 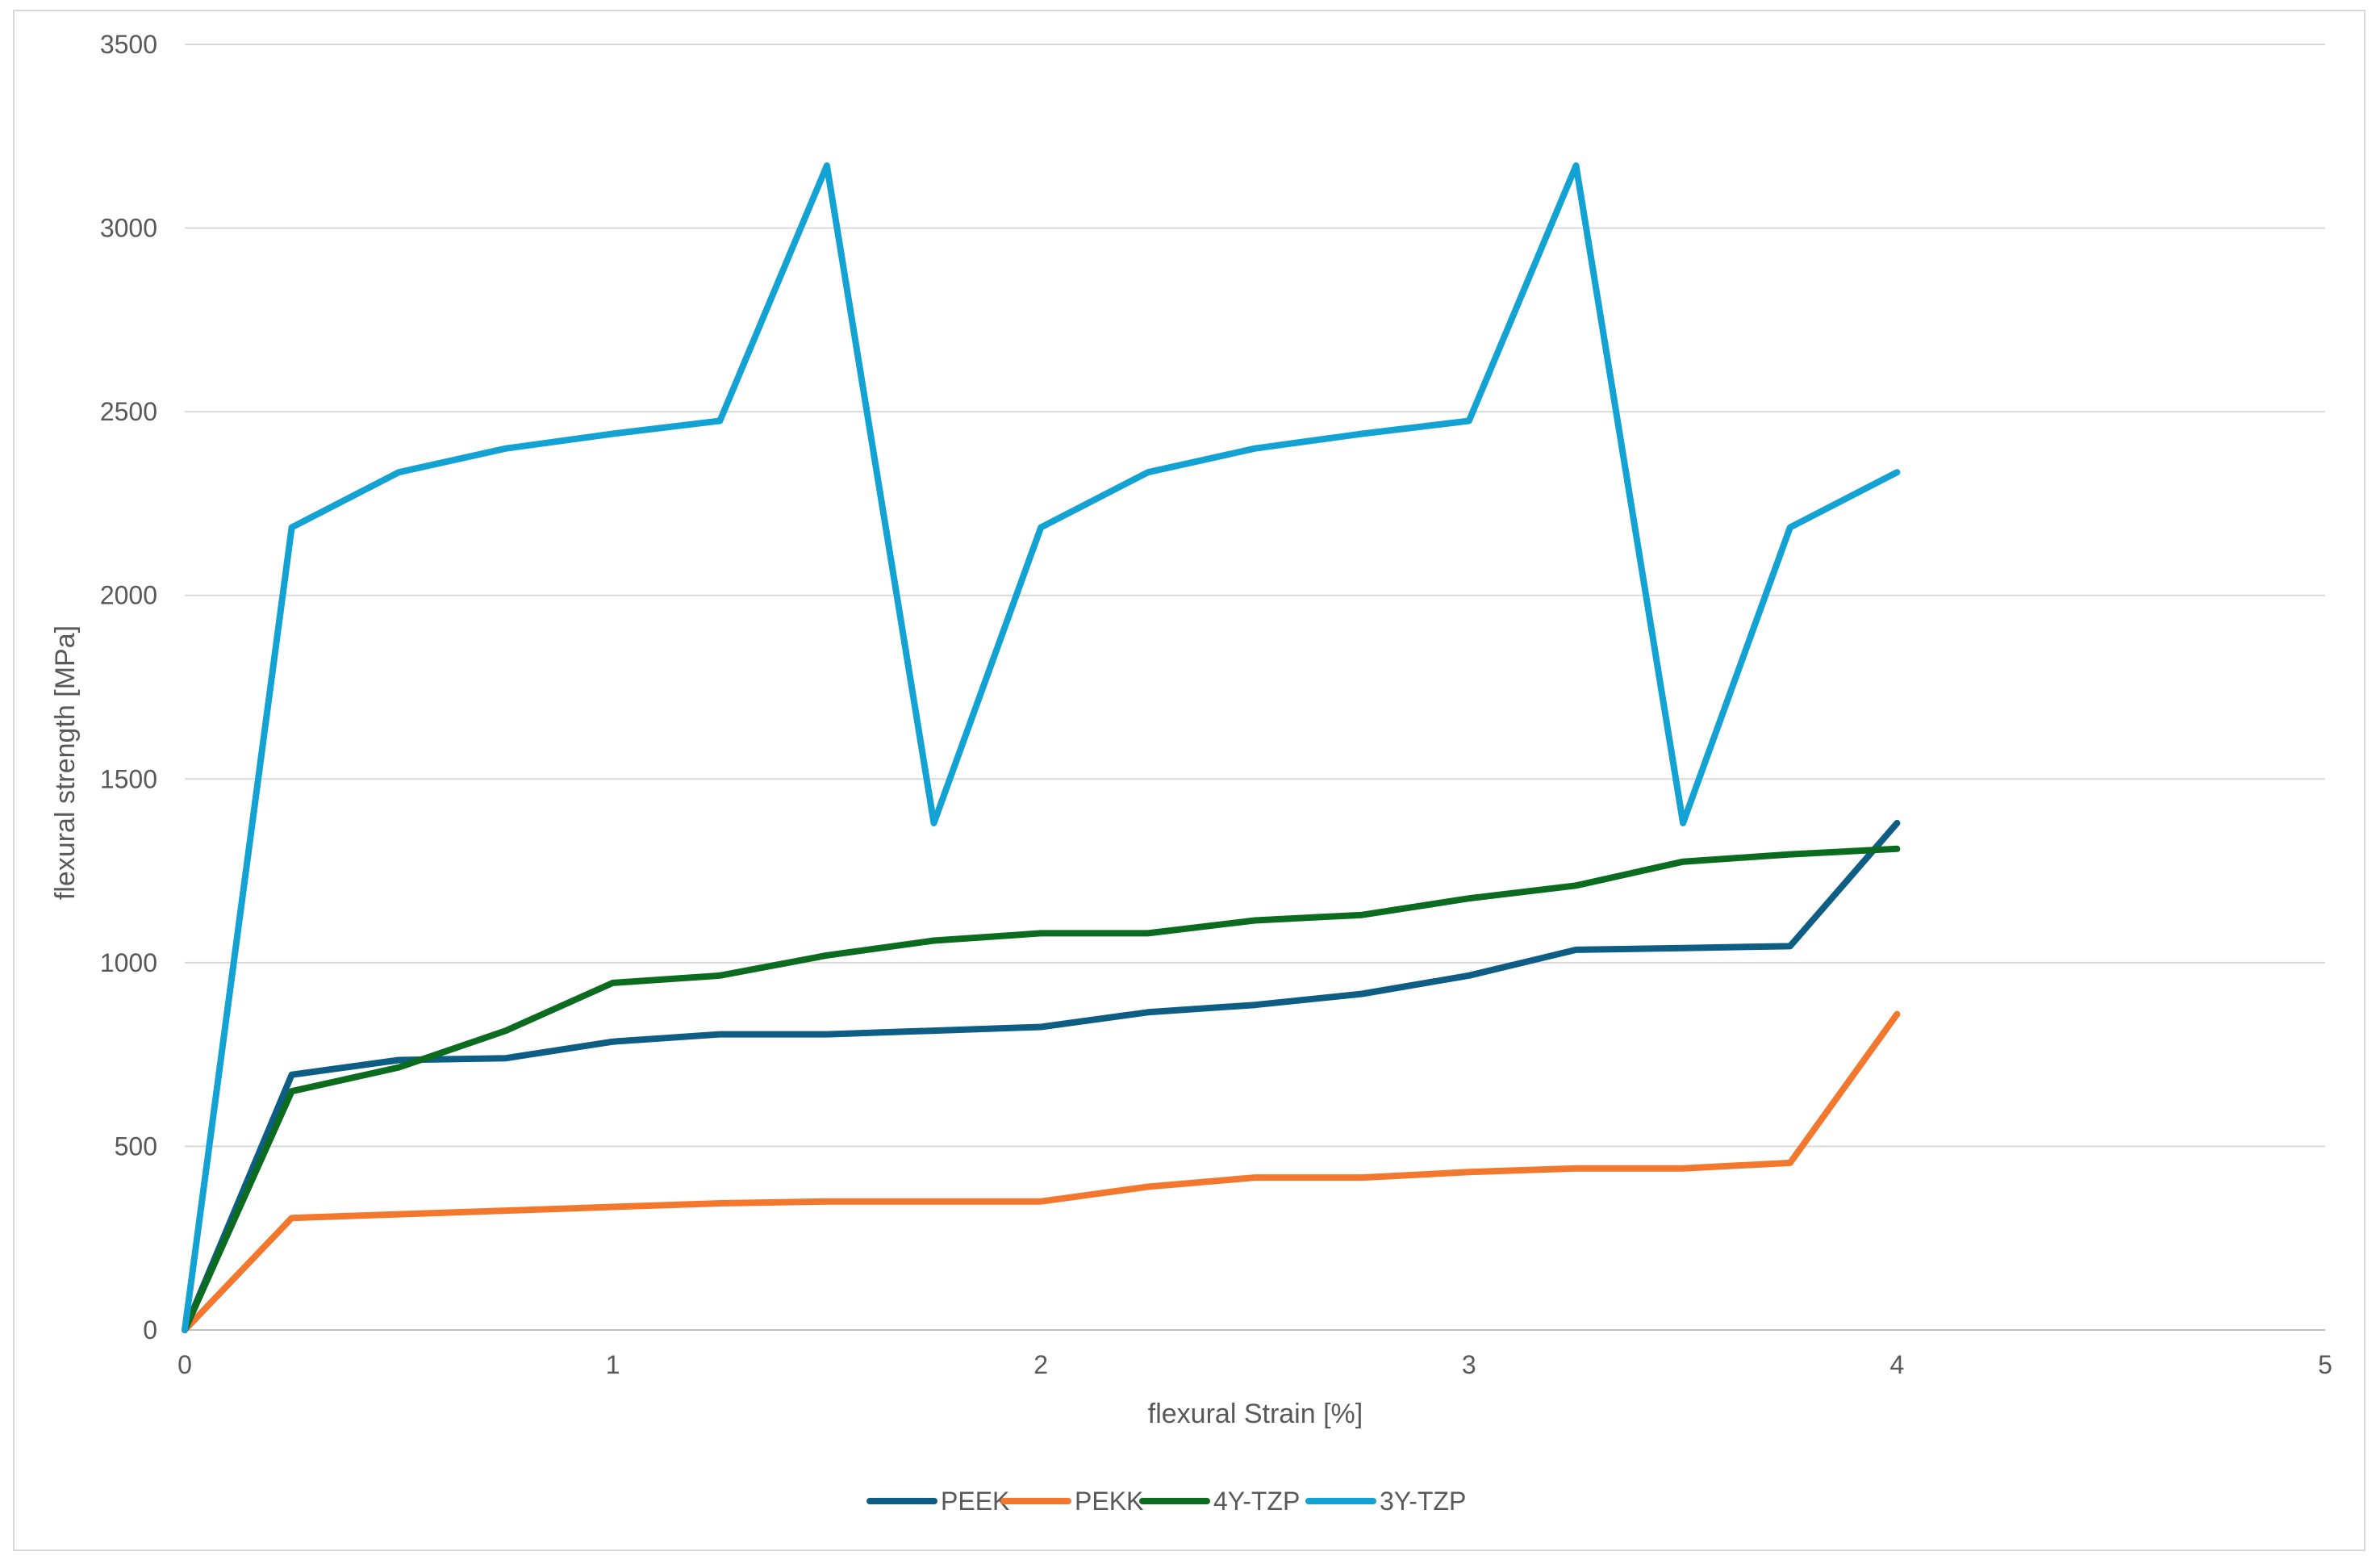 I want to click on legend-label: PEKK, so click(x=1109, y=1501).